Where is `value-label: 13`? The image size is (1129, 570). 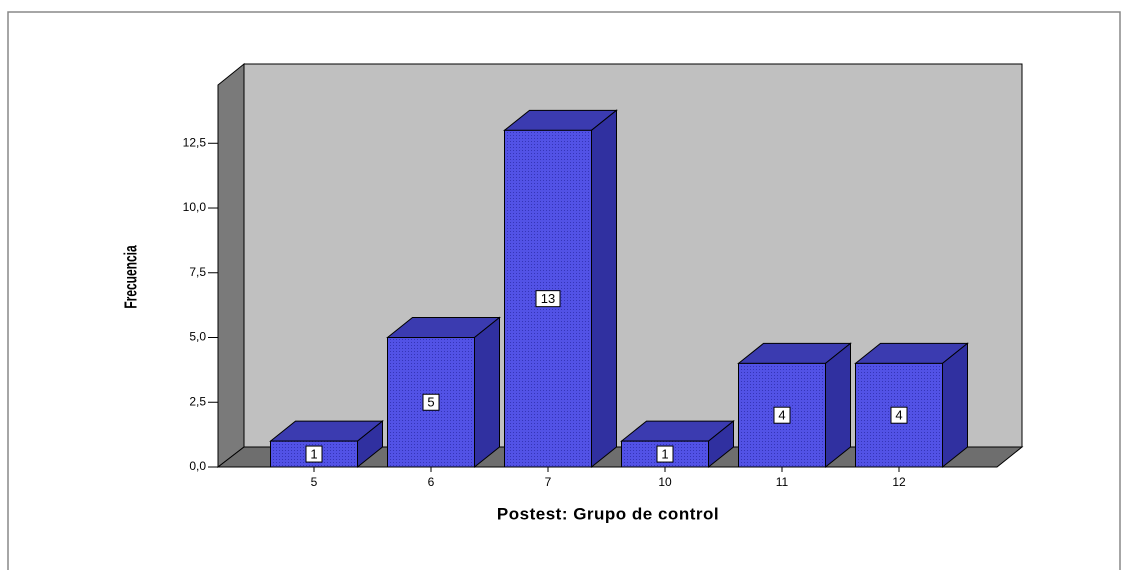
value-label: 13 is located at coordinates (548, 298).